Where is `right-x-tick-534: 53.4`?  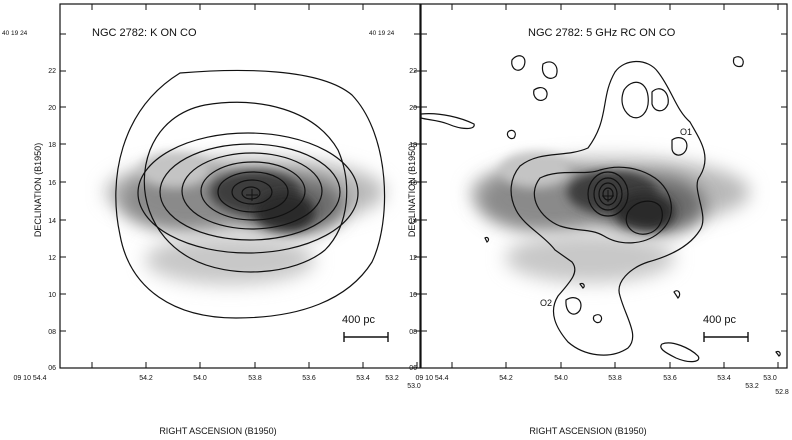 right-x-tick-534: 53.4 is located at coordinates (724, 378).